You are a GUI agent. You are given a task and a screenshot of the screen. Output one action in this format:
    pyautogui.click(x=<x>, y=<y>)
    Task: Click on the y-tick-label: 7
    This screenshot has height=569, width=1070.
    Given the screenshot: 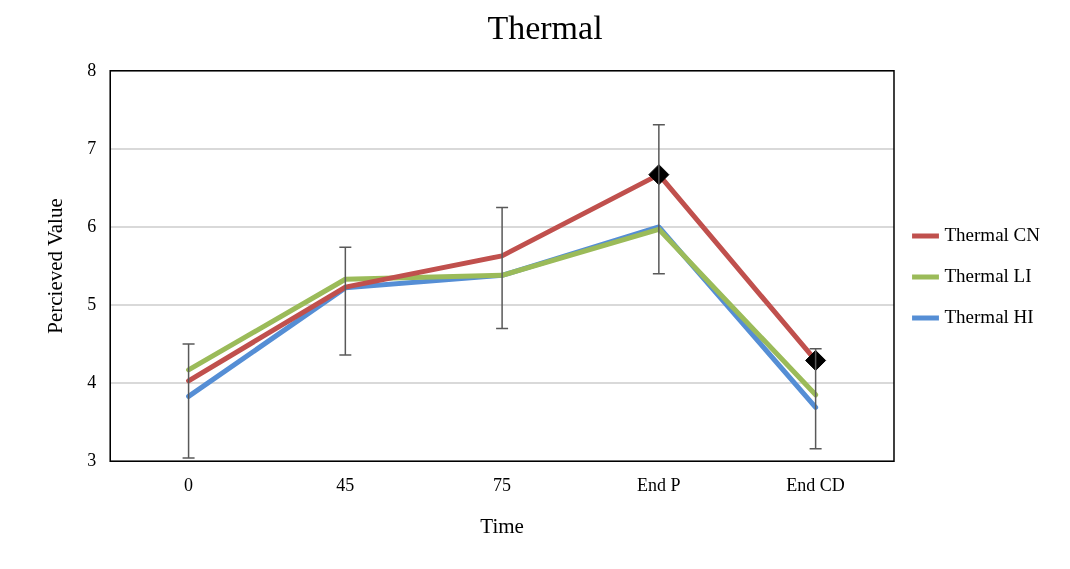 What is the action you would take?
    pyautogui.click(x=92, y=147)
    